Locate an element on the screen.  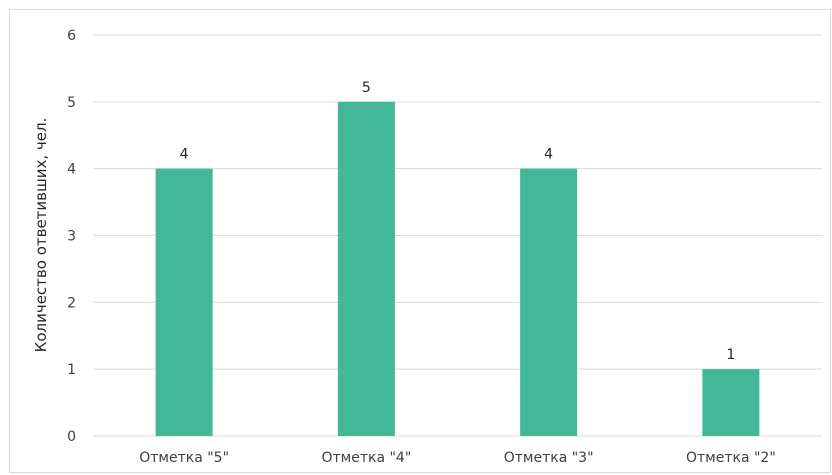
x-tick-label: Отметка "4" is located at coordinates (366, 458).